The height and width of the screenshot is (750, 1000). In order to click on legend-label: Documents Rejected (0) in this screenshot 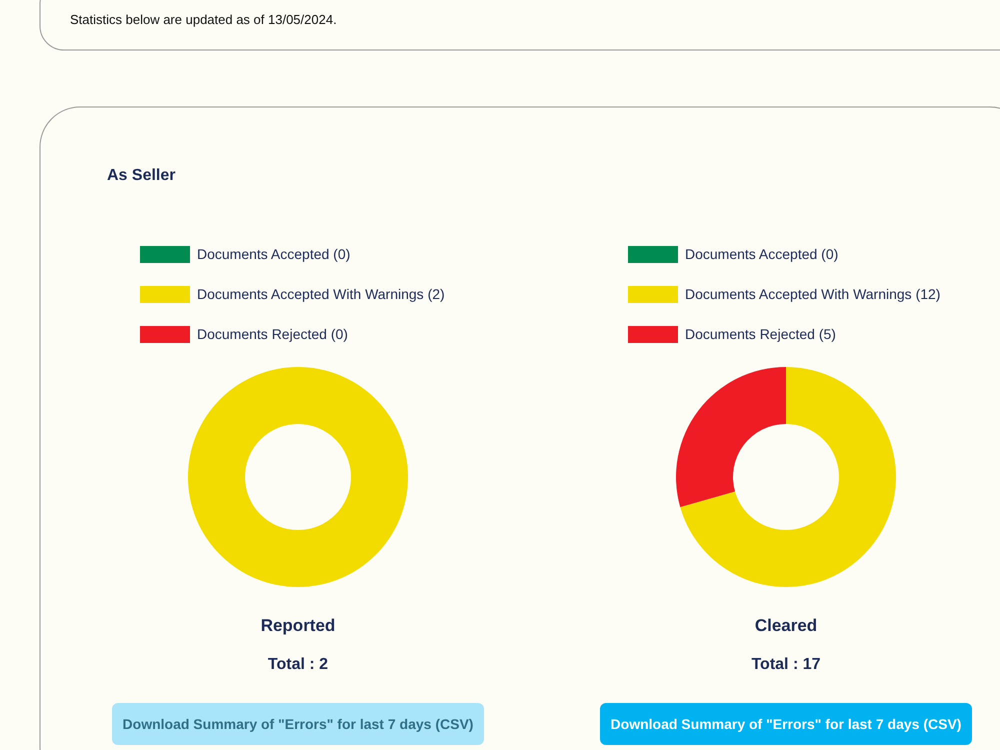, I will do `click(272, 334)`.